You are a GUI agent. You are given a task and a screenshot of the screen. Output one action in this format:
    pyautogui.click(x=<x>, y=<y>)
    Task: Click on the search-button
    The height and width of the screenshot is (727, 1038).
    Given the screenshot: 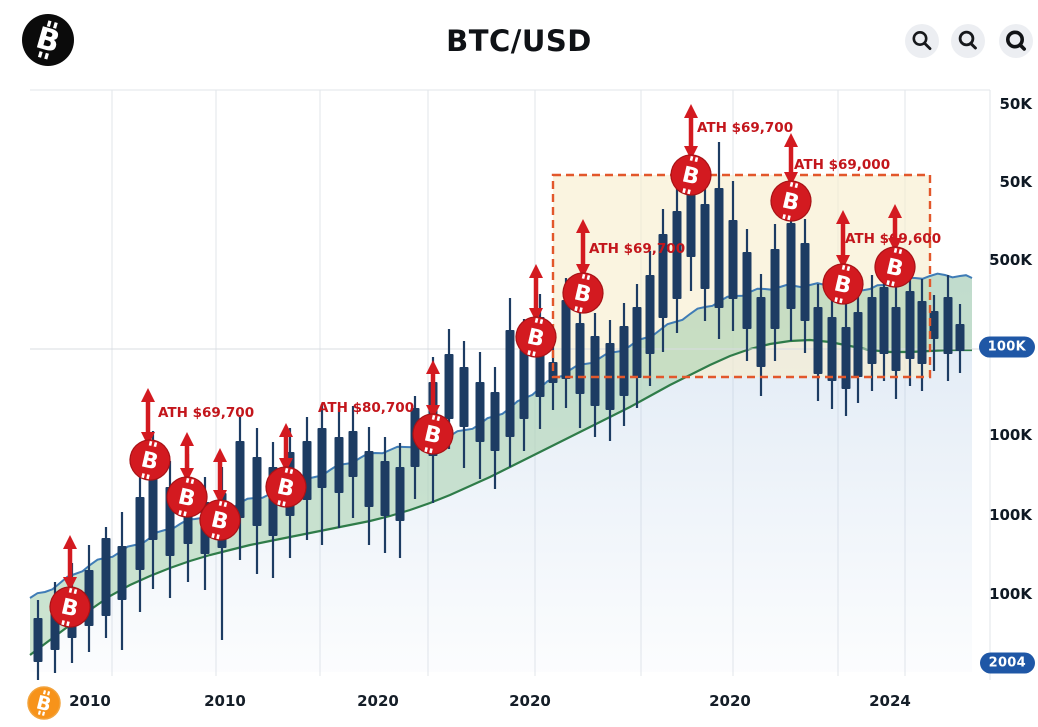 What is the action you would take?
    pyautogui.click(x=922, y=41)
    